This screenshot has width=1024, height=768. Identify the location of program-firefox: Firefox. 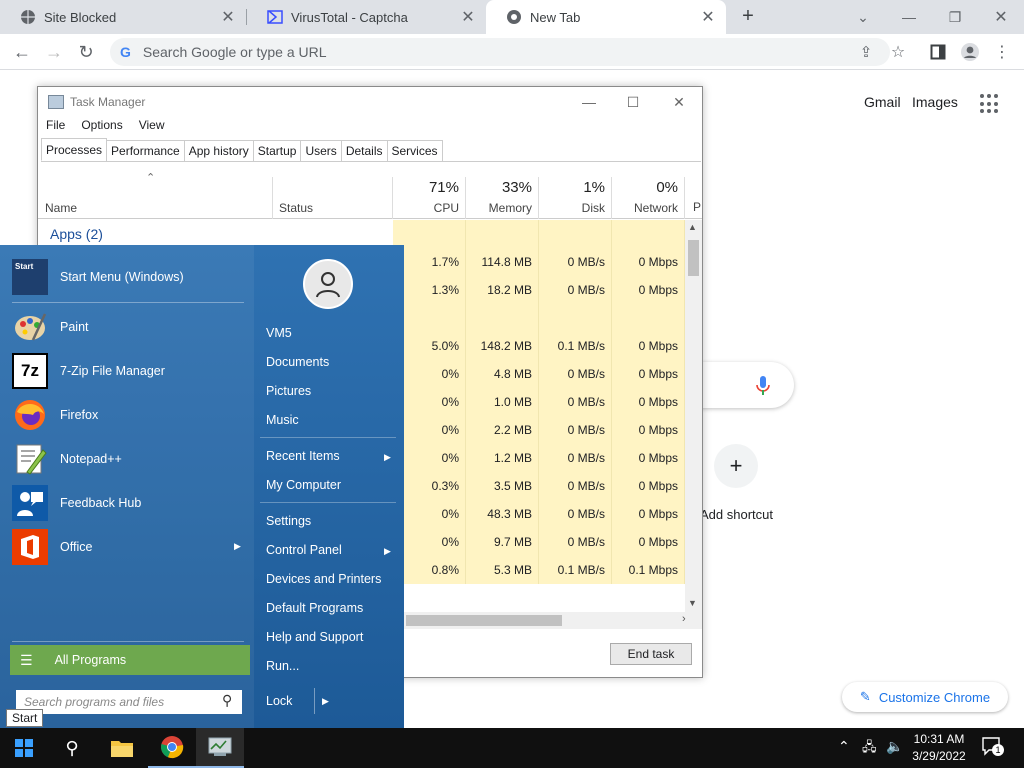
(130, 415).